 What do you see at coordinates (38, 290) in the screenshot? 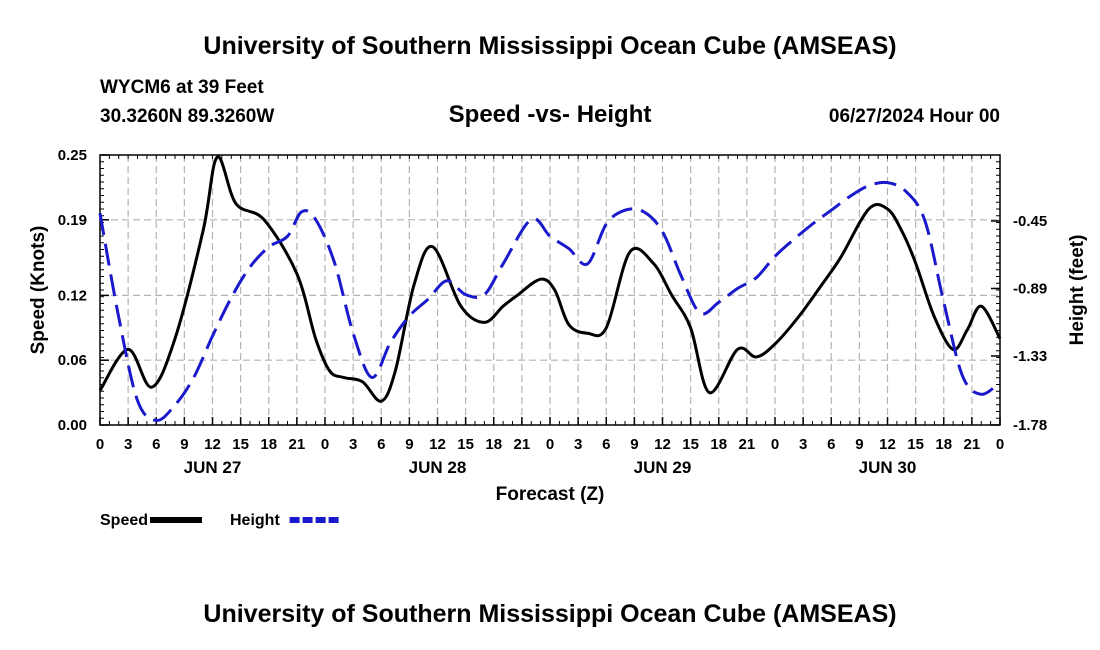
I see `y-axis-title-left: Speed (Knots)` at bounding box center [38, 290].